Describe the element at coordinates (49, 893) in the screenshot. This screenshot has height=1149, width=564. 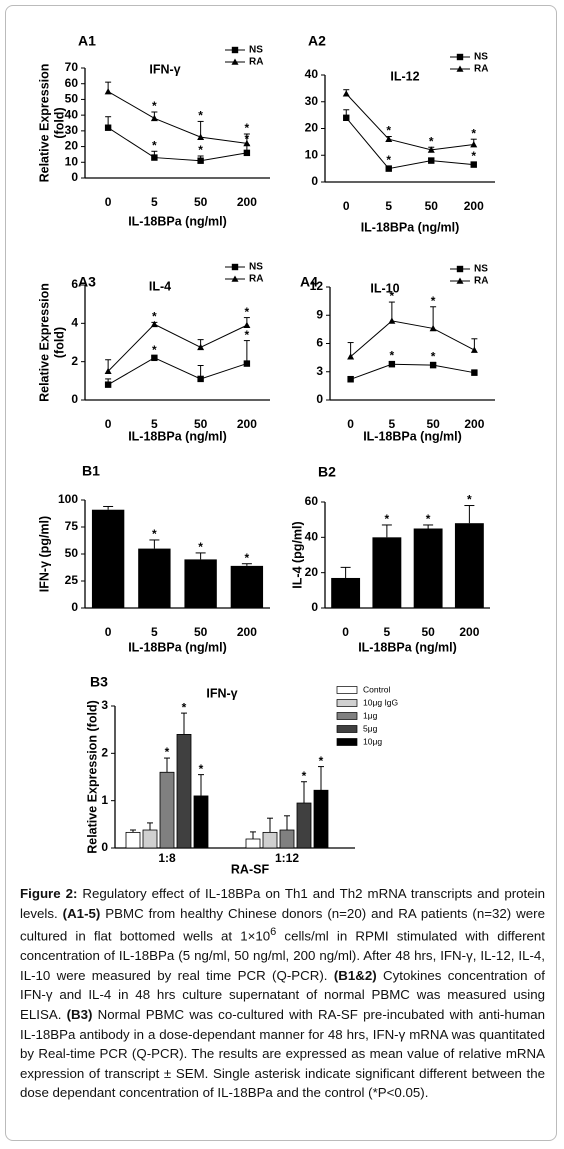
I see `caption-label: Figure 2:` at that location.